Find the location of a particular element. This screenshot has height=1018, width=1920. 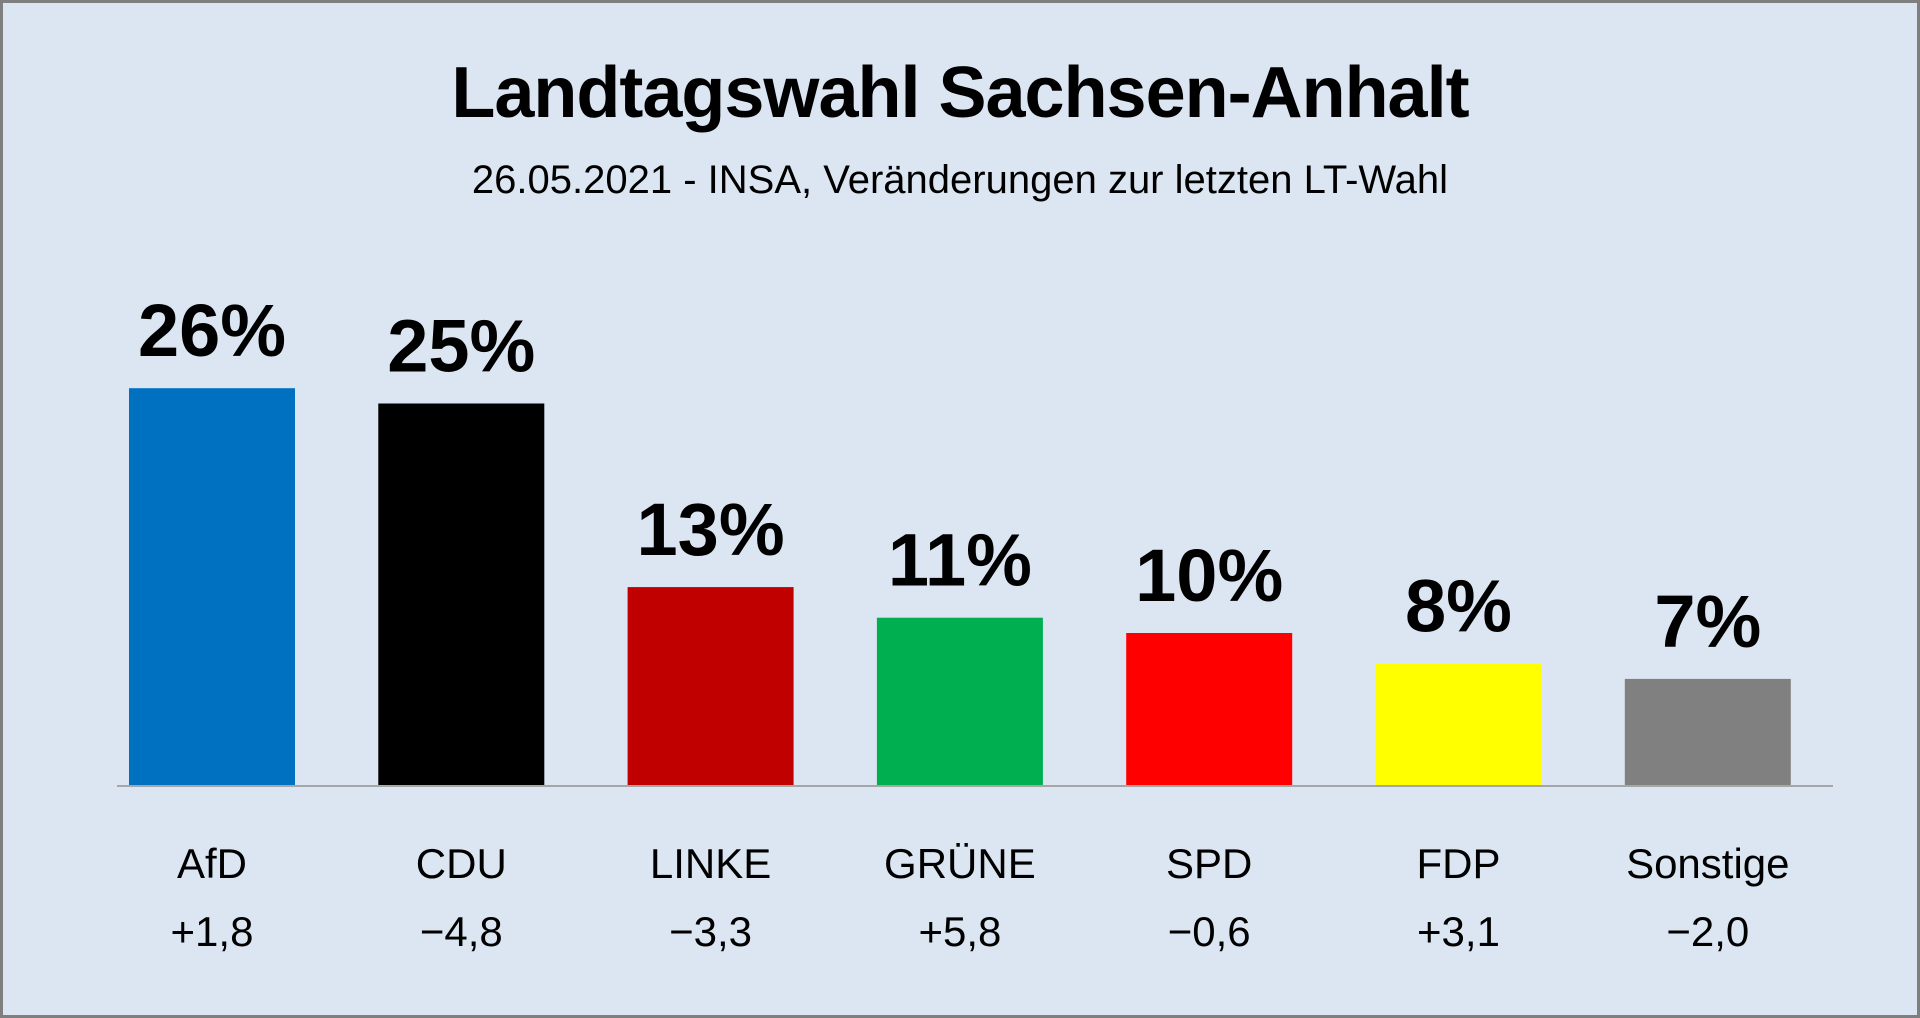

bar-sonstige is located at coordinates (1707, 732).